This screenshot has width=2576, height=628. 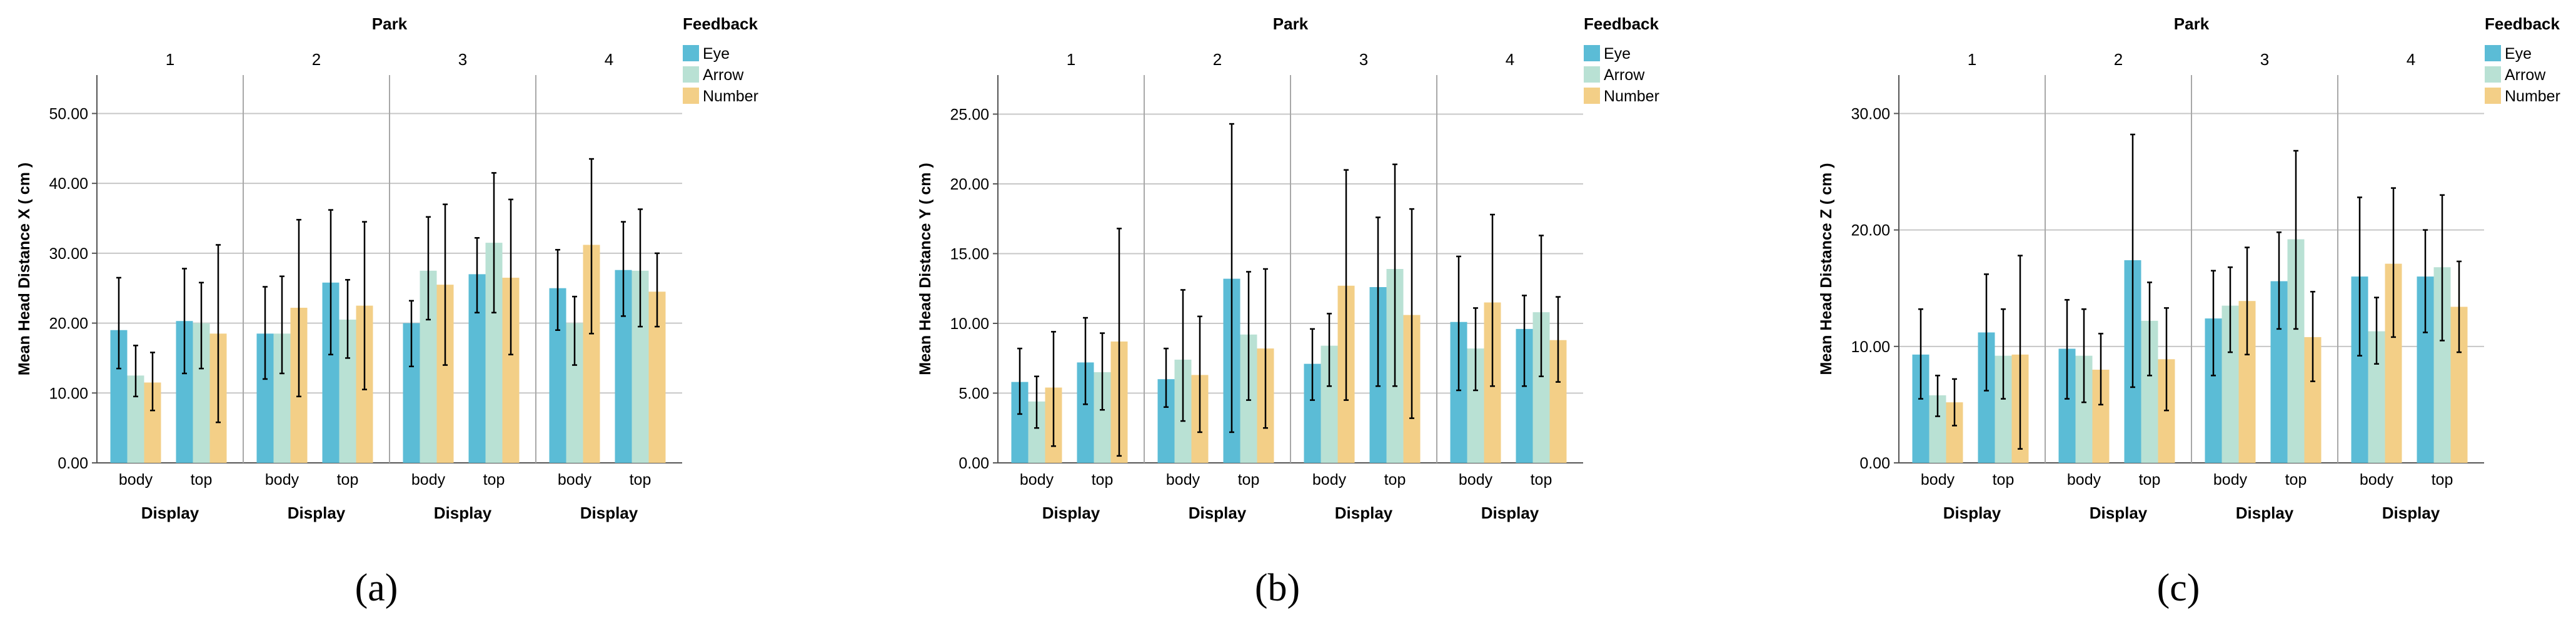 I want to click on y-tick-label: 5.00, so click(x=973, y=393).